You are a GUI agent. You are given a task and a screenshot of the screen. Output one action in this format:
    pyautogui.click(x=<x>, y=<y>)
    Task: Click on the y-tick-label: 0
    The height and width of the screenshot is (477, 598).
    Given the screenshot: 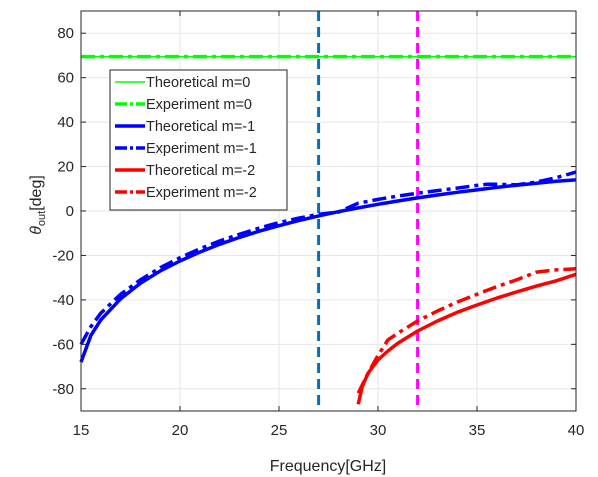 What is the action you would take?
    pyautogui.click(x=70, y=211)
    